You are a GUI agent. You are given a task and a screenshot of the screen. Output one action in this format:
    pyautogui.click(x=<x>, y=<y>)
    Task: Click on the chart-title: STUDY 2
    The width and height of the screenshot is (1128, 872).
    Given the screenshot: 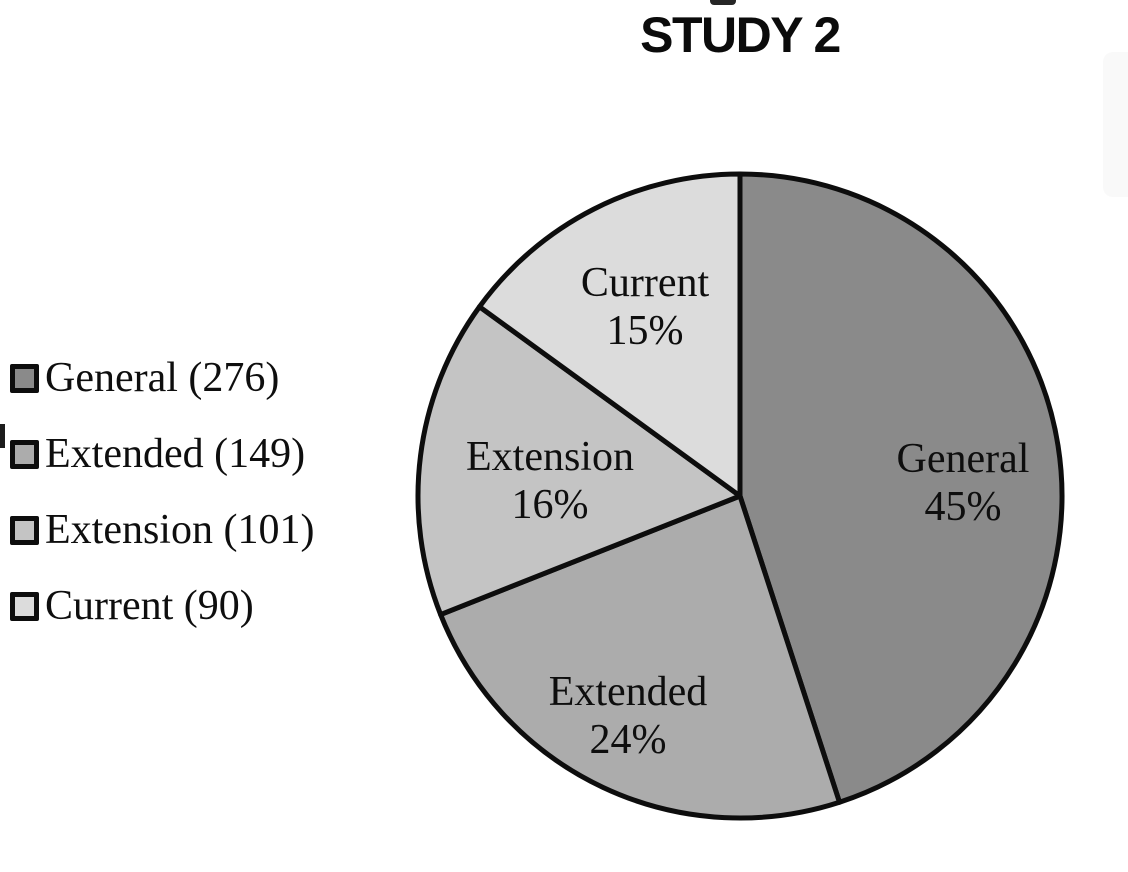 What is the action you would take?
    pyautogui.click(x=740, y=35)
    